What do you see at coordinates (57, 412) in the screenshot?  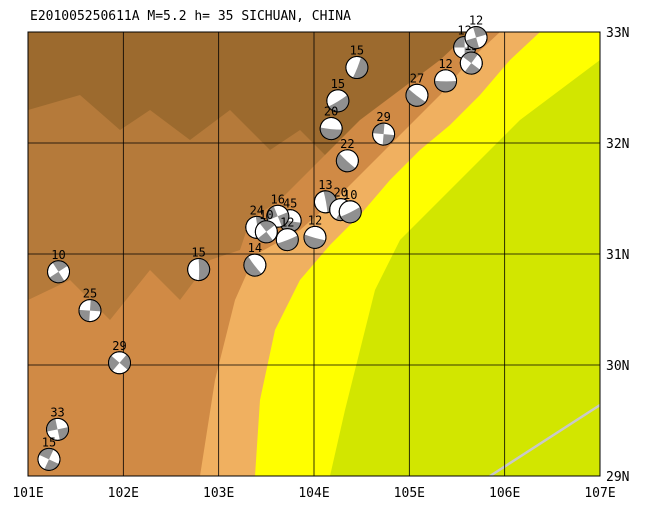 I see `event-depth-label: 33` at bounding box center [57, 412].